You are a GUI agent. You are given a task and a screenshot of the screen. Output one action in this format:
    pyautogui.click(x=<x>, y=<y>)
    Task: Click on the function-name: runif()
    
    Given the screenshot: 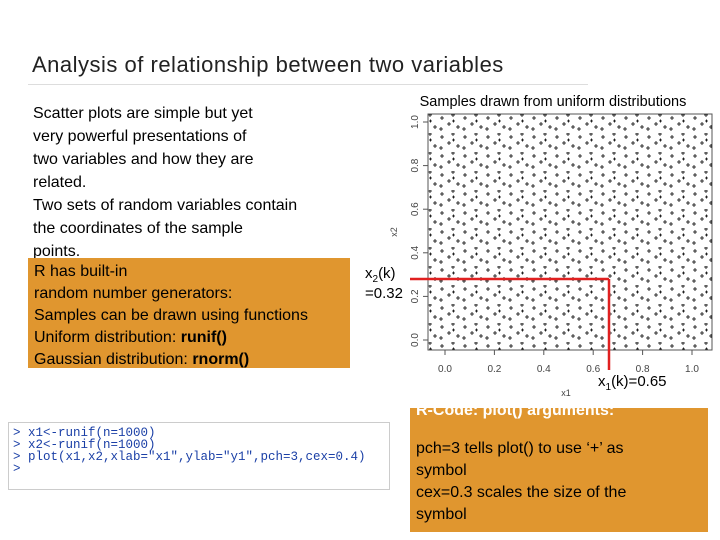 What is the action you would take?
    pyautogui.click(x=203, y=337)
    